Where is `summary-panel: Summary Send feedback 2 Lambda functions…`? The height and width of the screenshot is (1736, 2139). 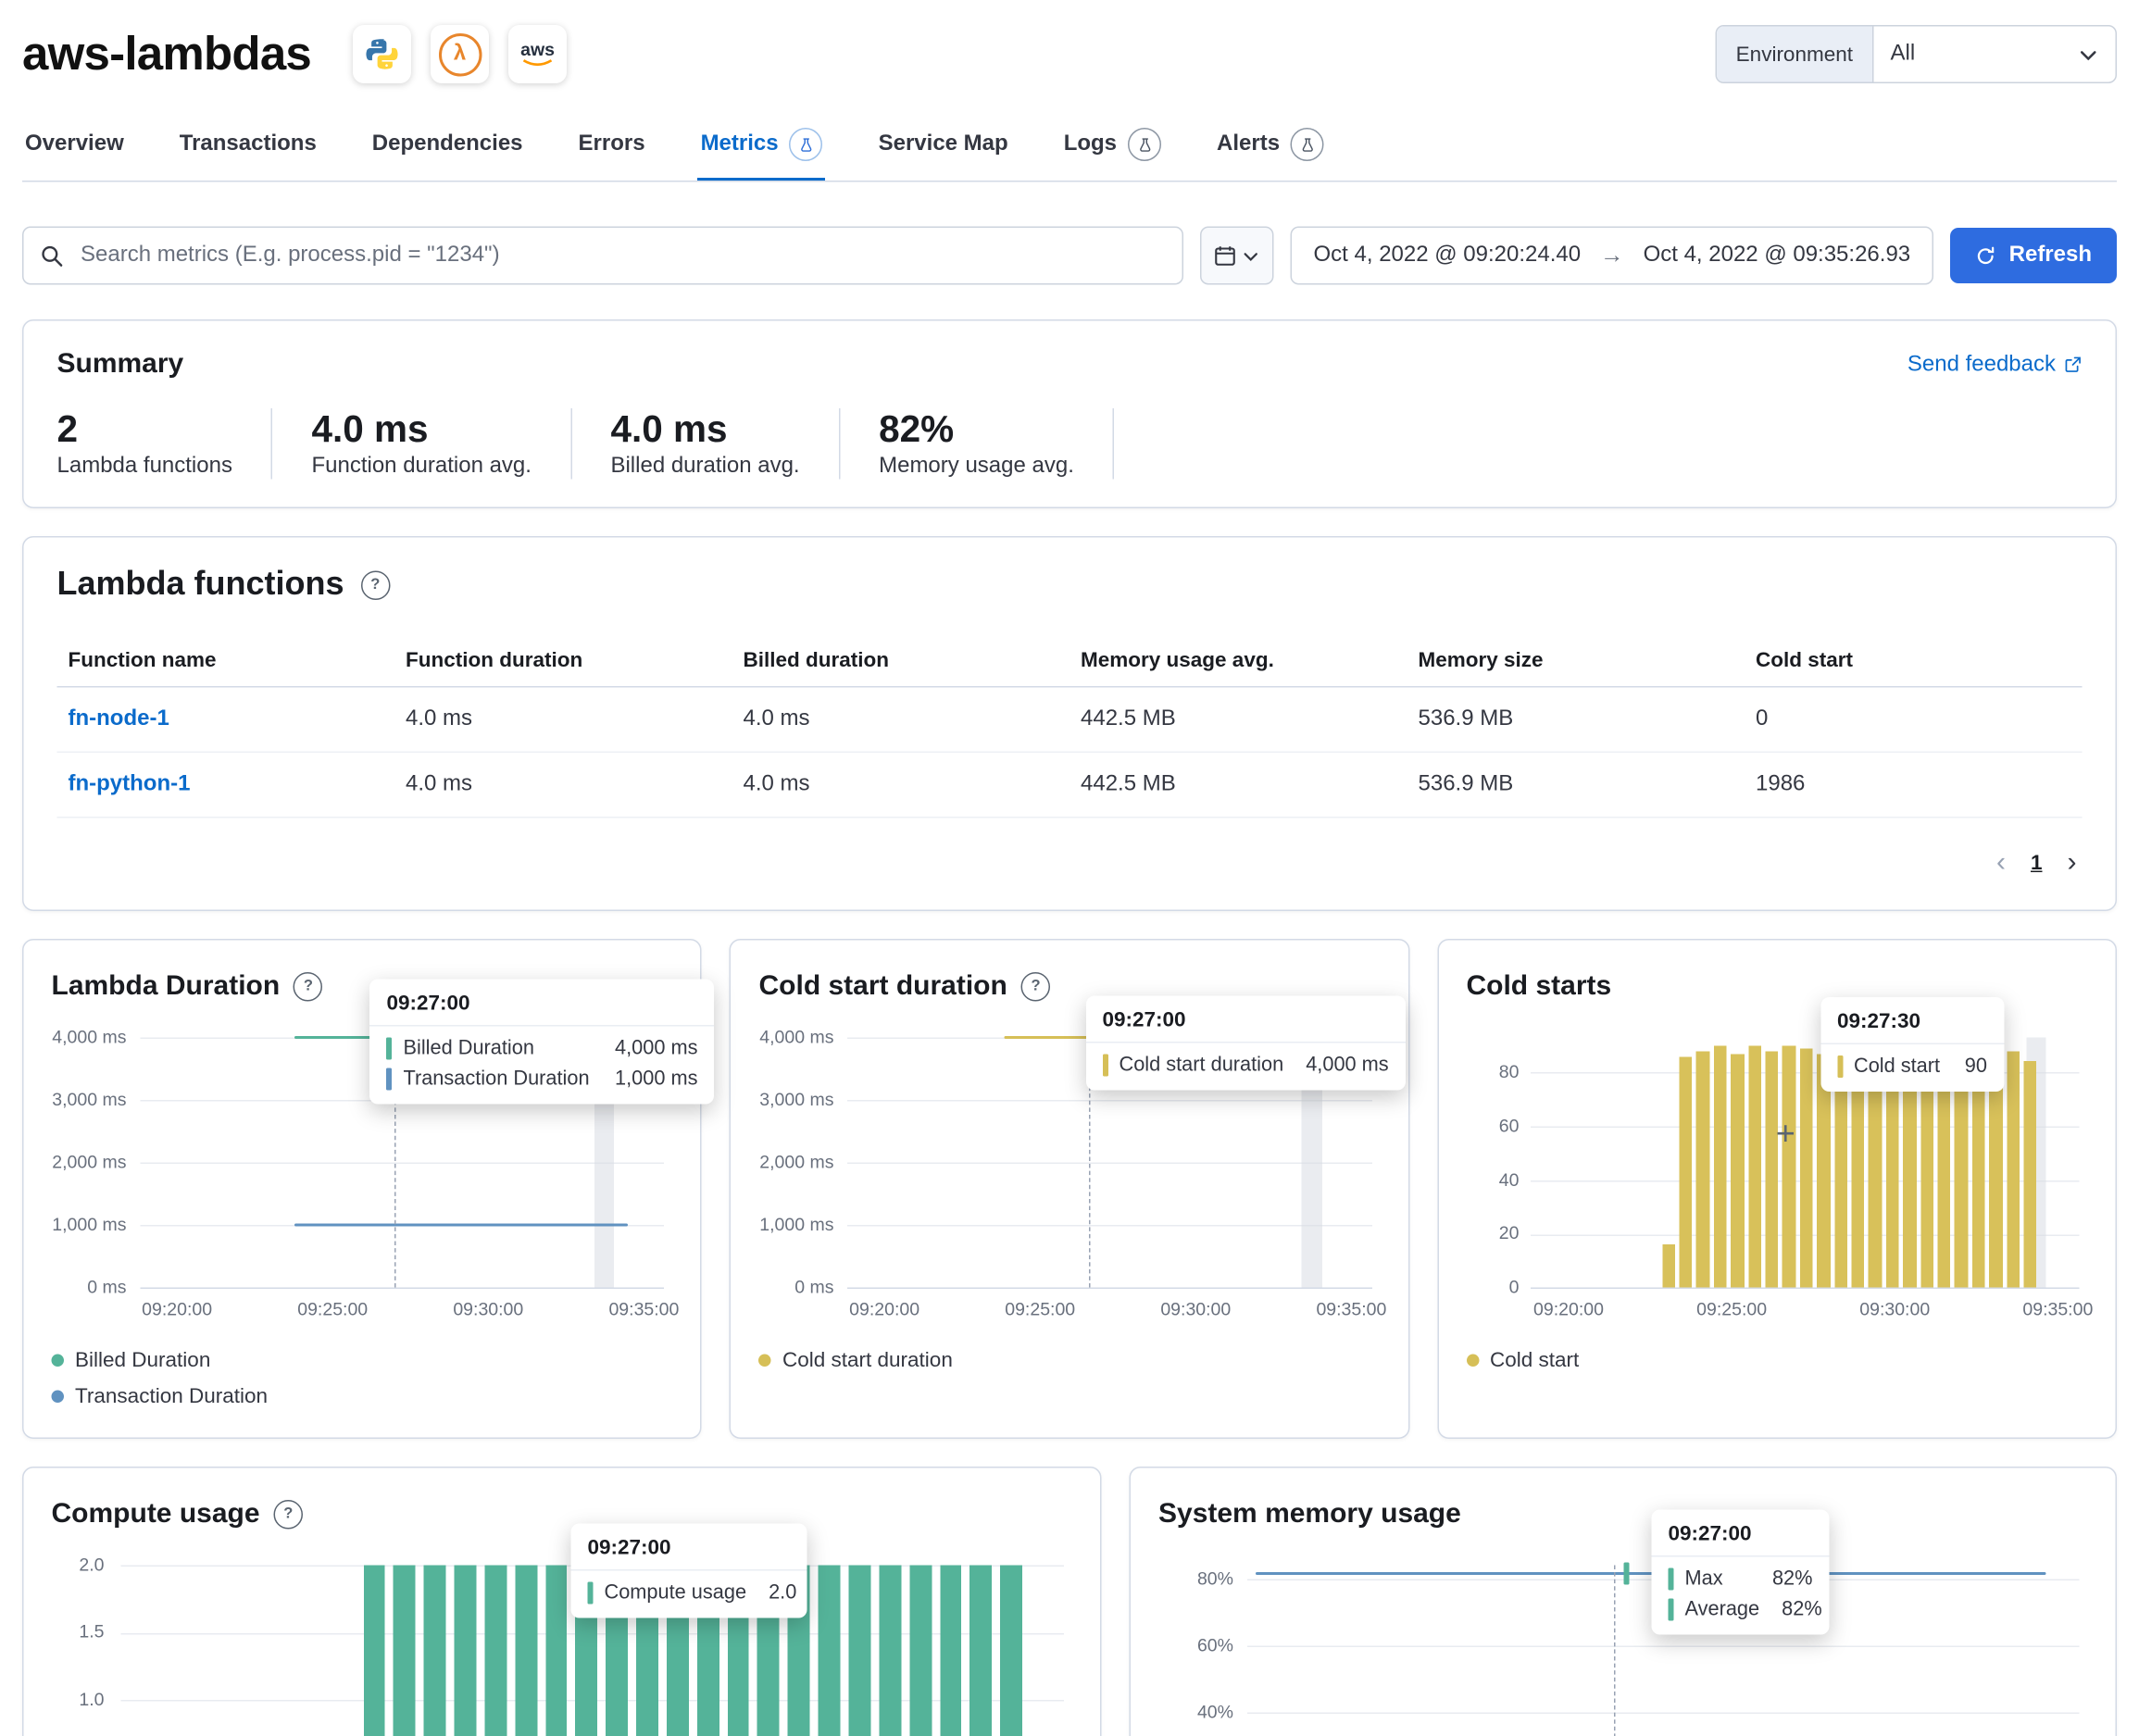
summary-panel: Summary Send feedback 2 Lambda functions… is located at coordinates (1069, 414).